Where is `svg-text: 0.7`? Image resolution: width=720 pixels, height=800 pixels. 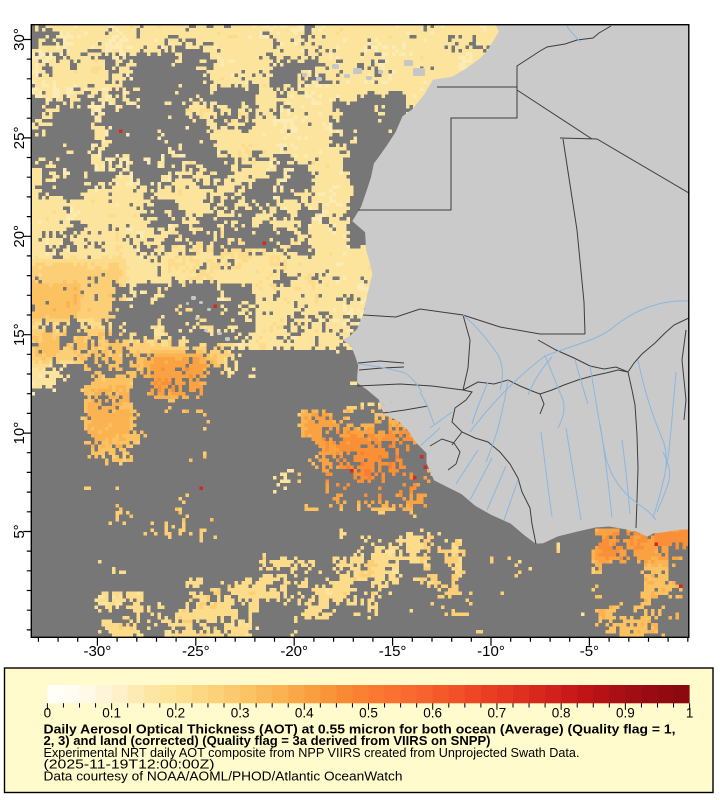 svg-text: 0.7 is located at coordinates (497, 713).